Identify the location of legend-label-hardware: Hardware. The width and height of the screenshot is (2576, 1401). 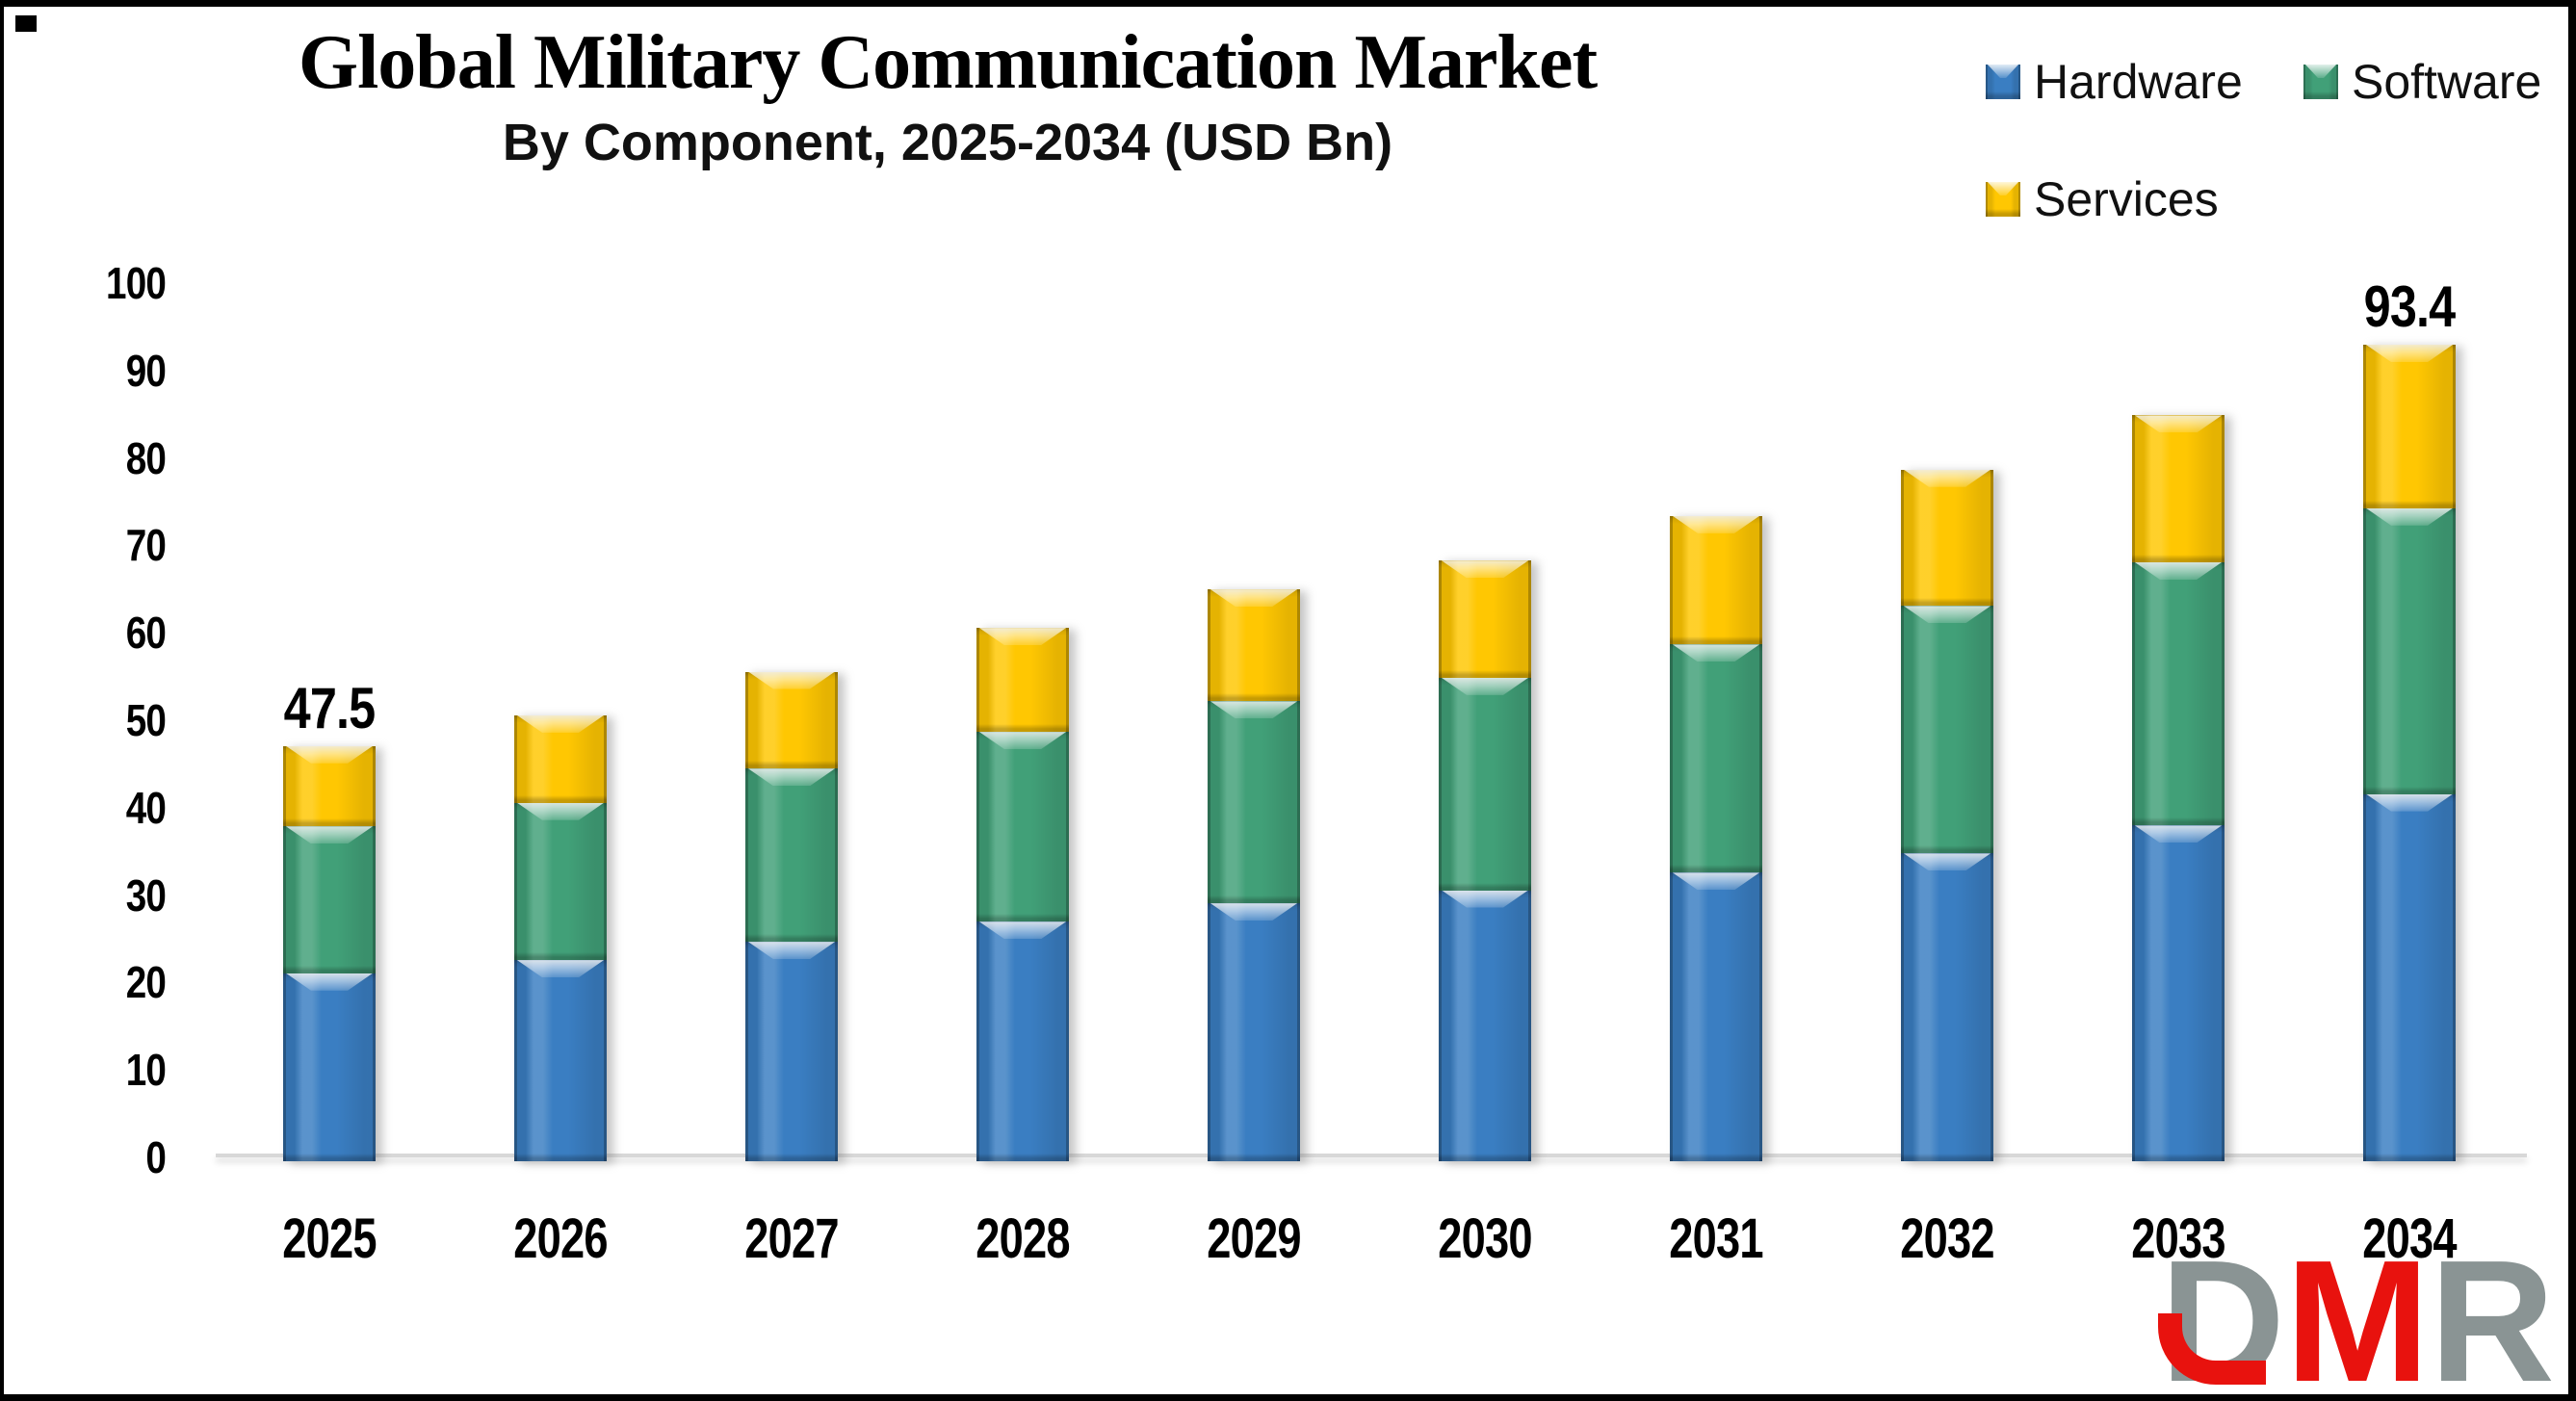
(2138, 82).